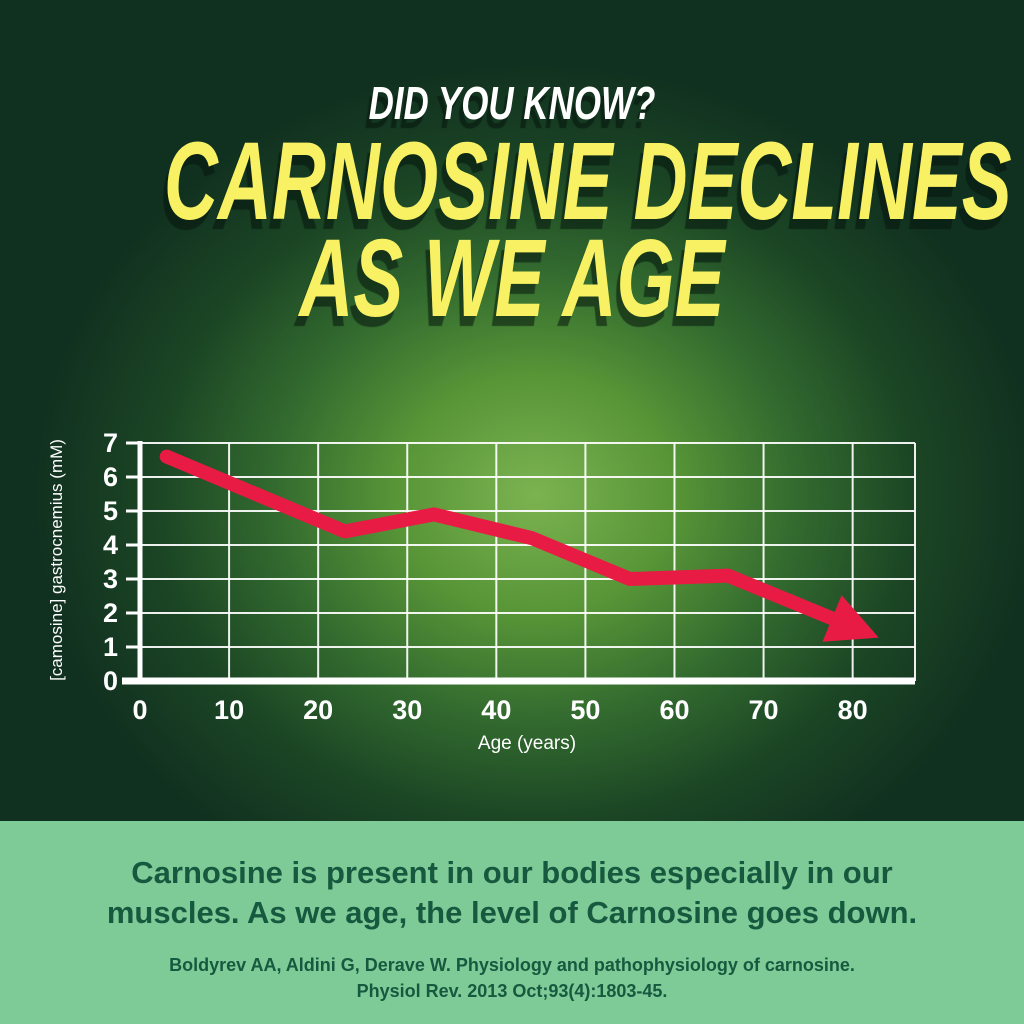 Image resolution: width=1024 pixels, height=1024 pixels. I want to click on svg-text: 40, so click(496, 710).